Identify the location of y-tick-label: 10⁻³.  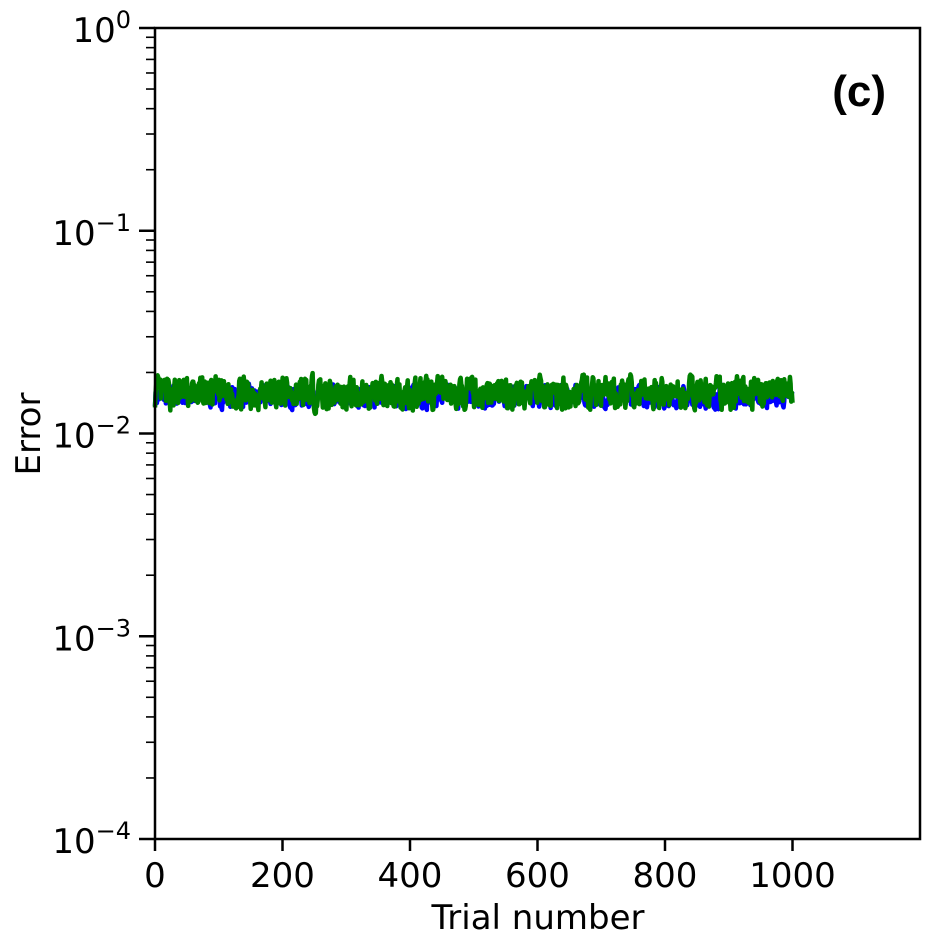
(91, 636).